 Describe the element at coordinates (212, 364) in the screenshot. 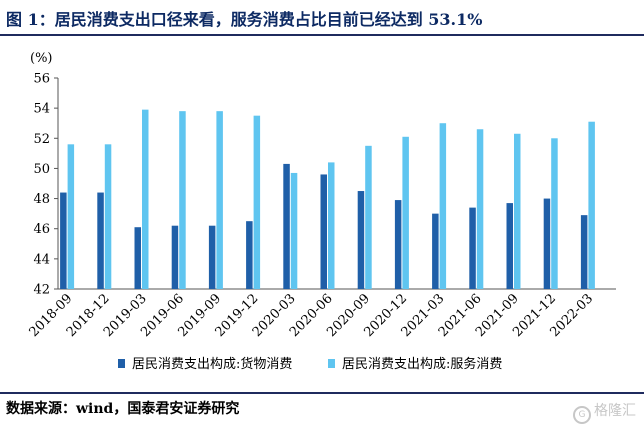

I see `legend-label-goods: 居民消费支出构成:货物消费` at that location.